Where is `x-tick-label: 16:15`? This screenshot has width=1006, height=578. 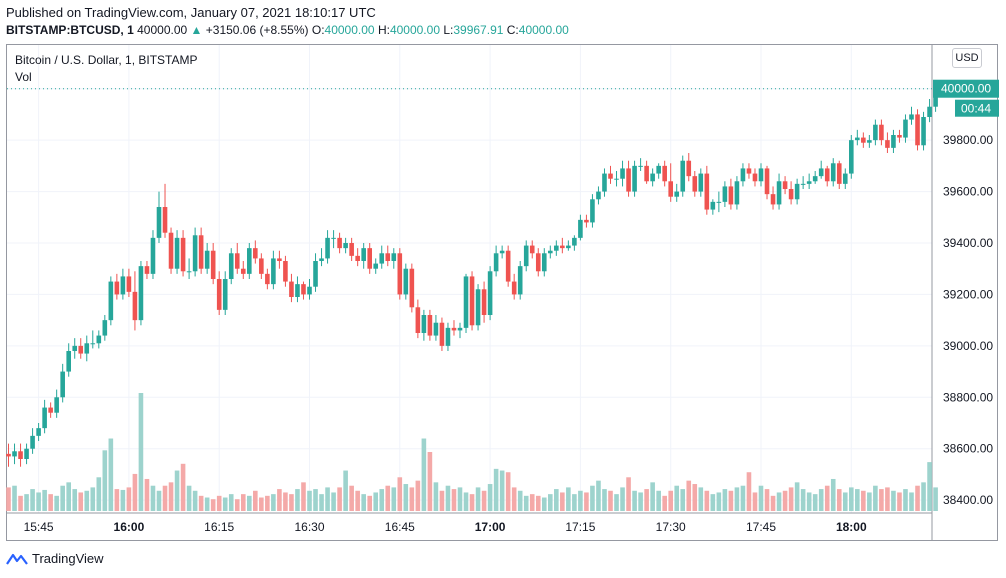 x-tick-label: 16:15 is located at coordinates (219, 527).